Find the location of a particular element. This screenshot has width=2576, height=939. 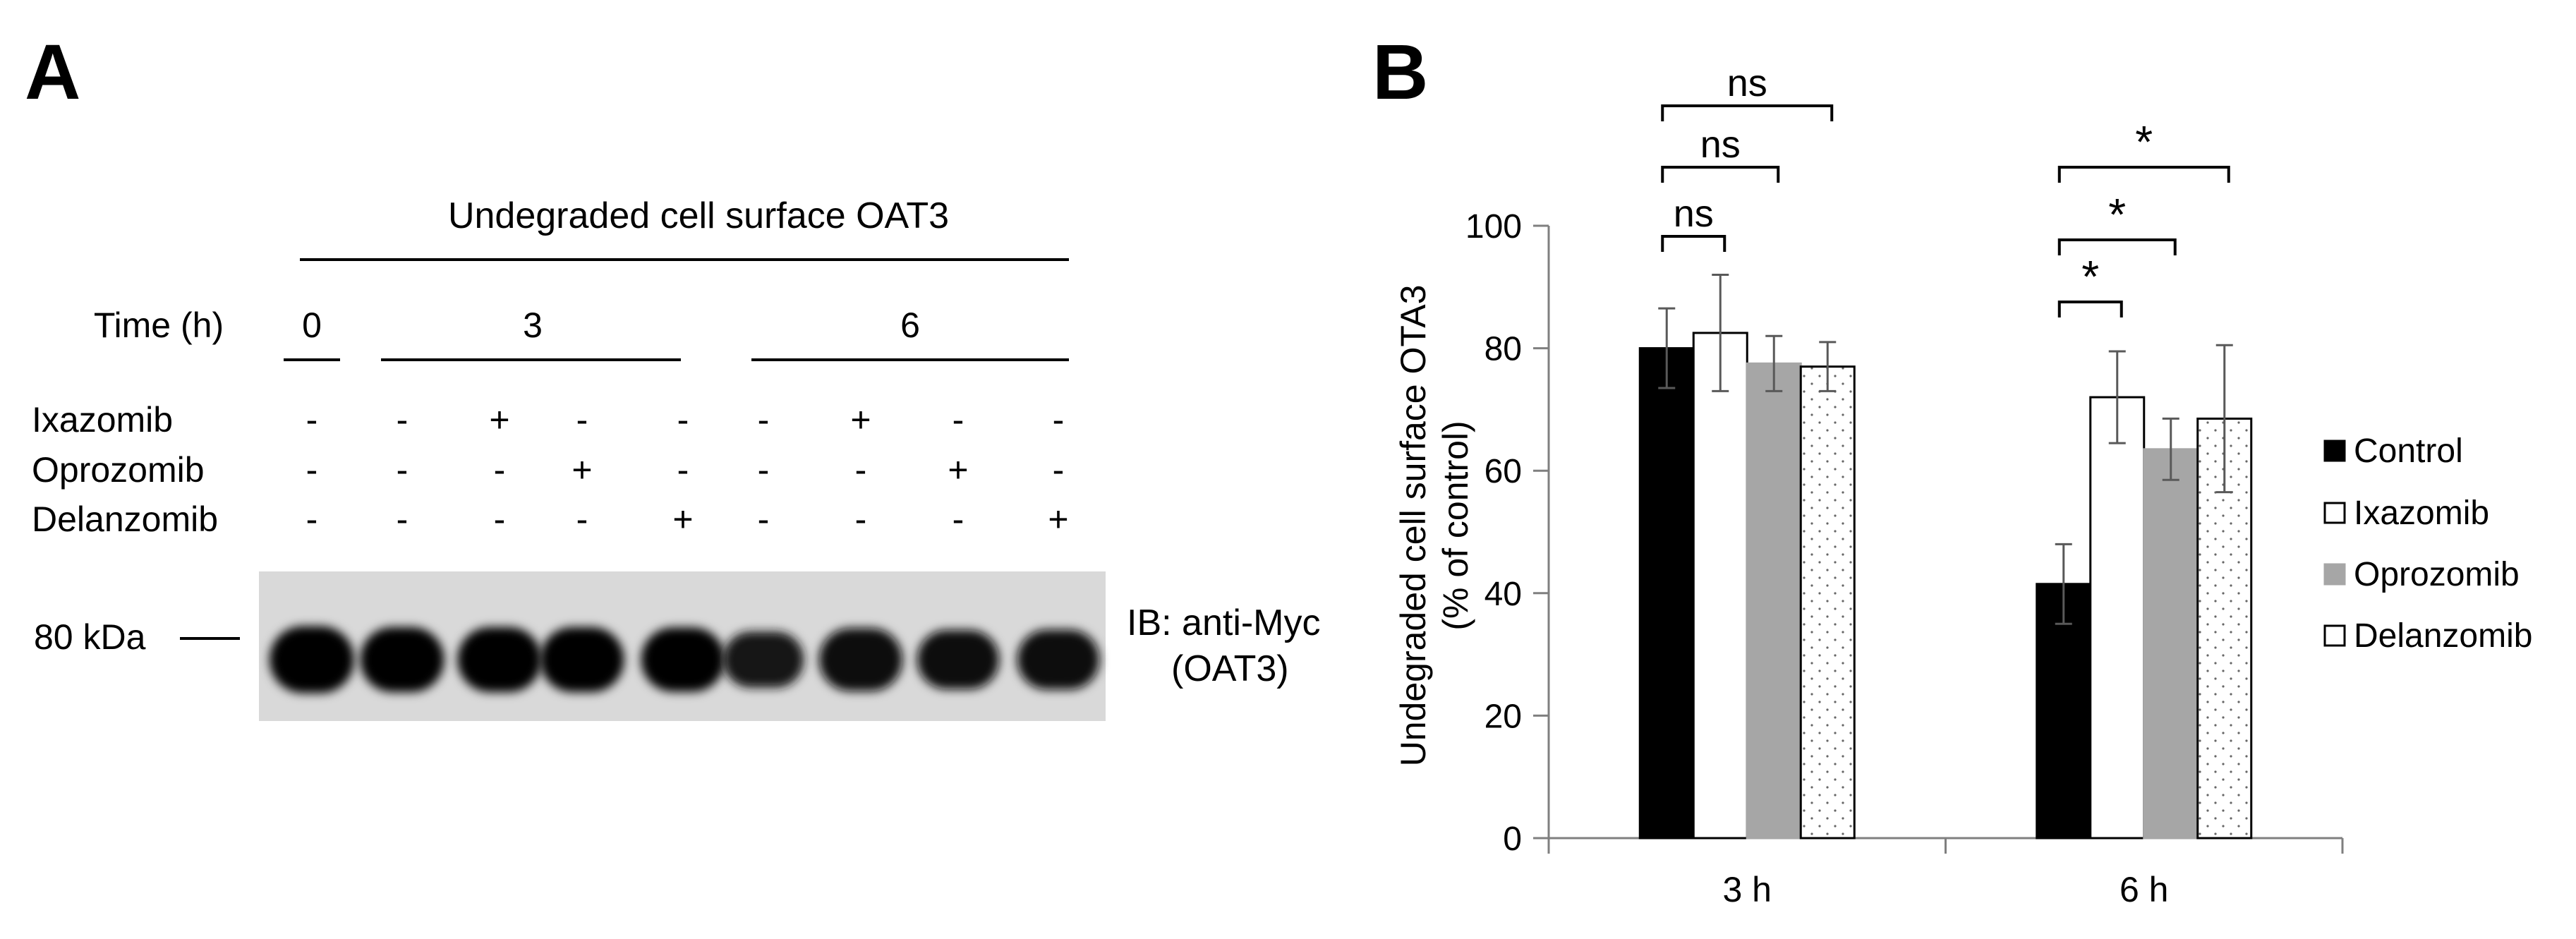

legend-label: Delanzomib is located at coordinates (2443, 636).